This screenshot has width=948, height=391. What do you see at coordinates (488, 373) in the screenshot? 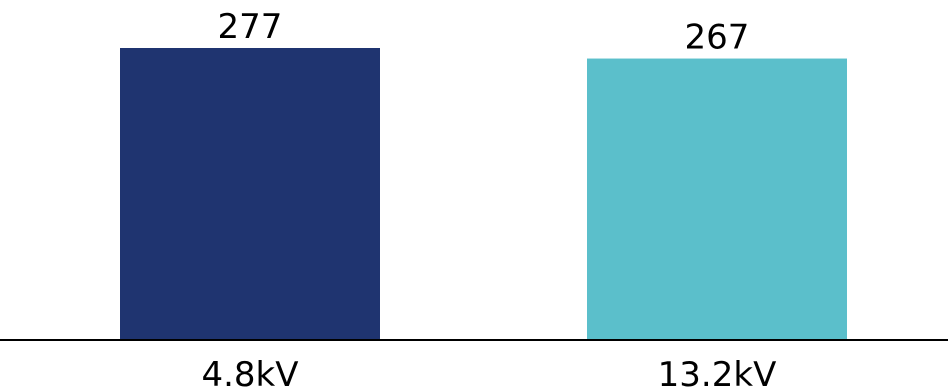
I see `x-tick-labels-group: 4.8kV 13.2kV` at bounding box center [488, 373].